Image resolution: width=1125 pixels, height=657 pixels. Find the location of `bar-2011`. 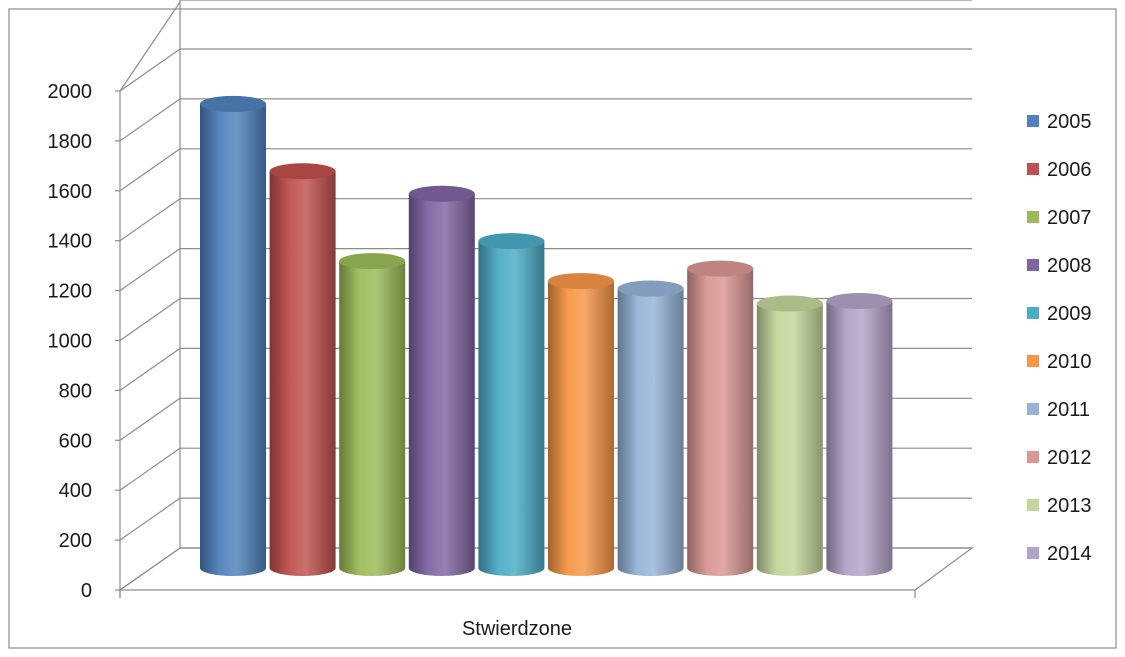

bar-2011 is located at coordinates (650, 428).